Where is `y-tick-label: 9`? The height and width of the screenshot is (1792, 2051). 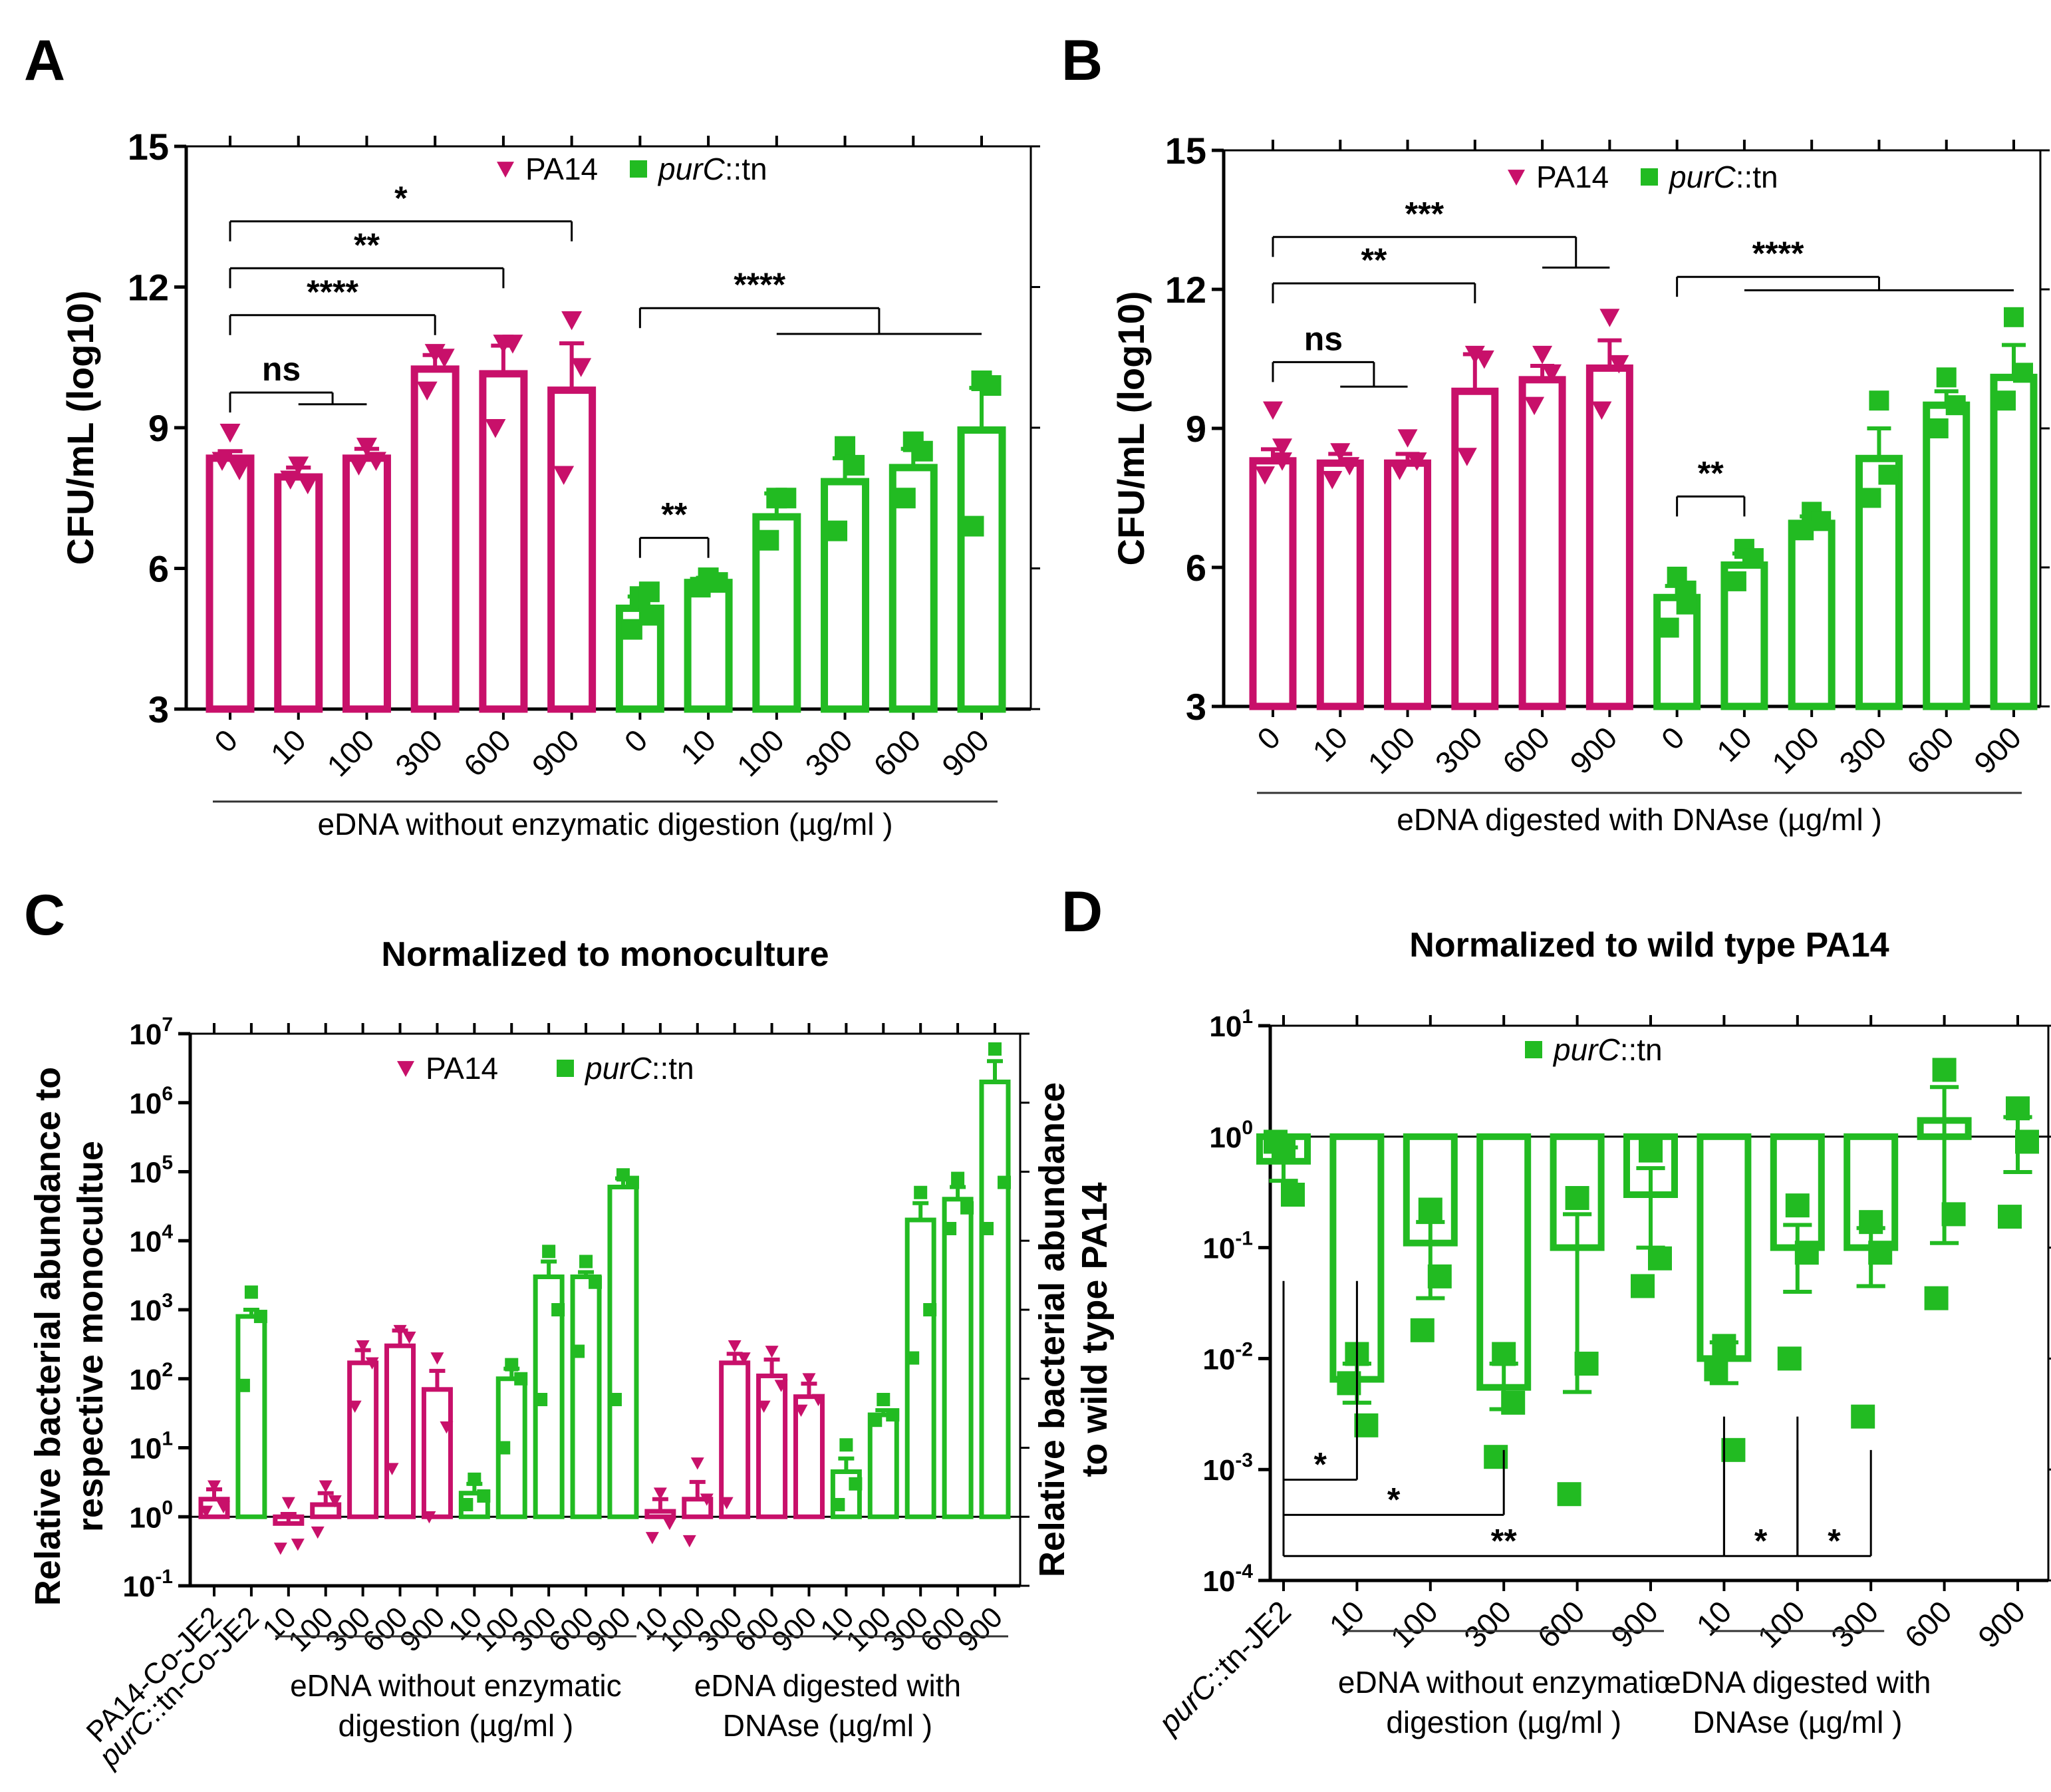 y-tick-label: 9 is located at coordinates (1196, 429).